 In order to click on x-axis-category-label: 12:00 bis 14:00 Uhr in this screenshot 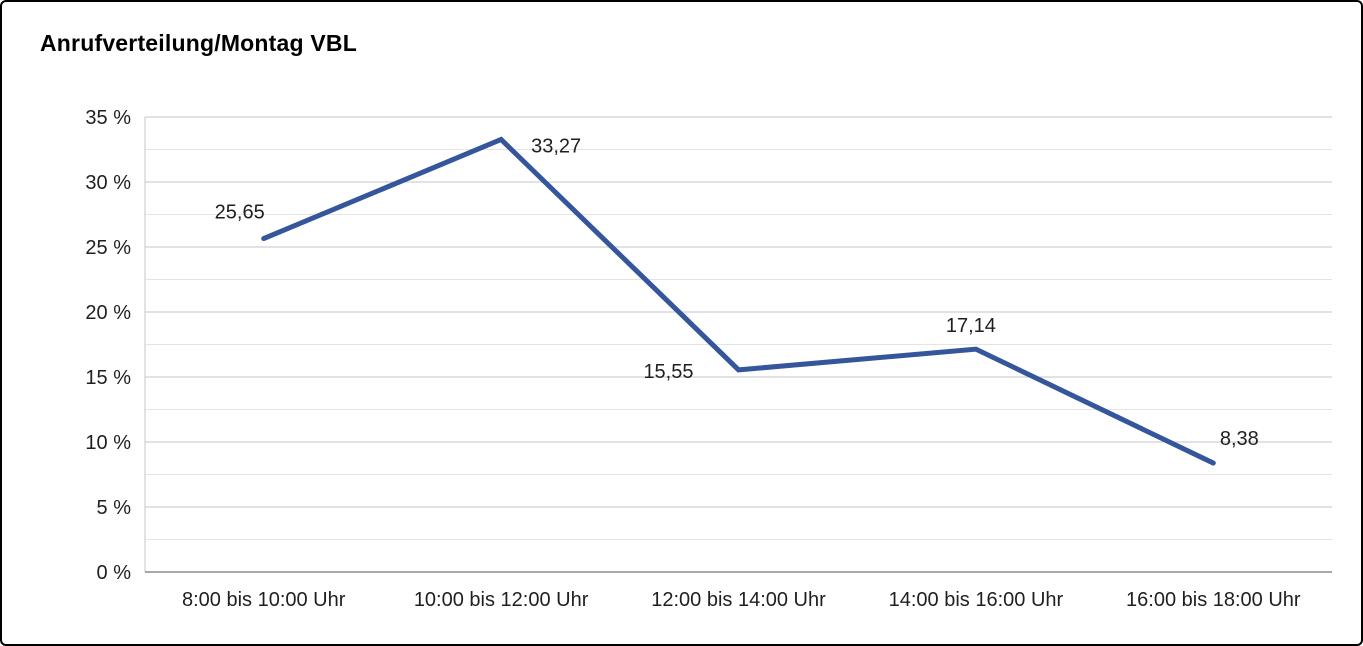, I will do `click(738, 600)`.